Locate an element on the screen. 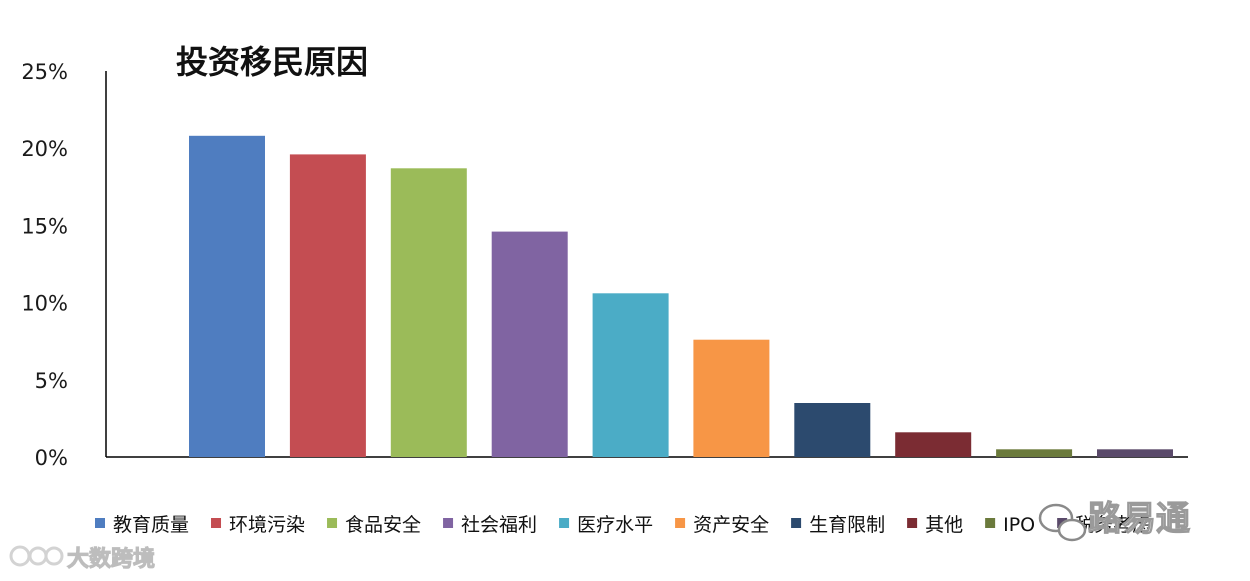 The height and width of the screenshot is (581, 1250). y-tick-label: 0% is located at coordinates (51, 458).